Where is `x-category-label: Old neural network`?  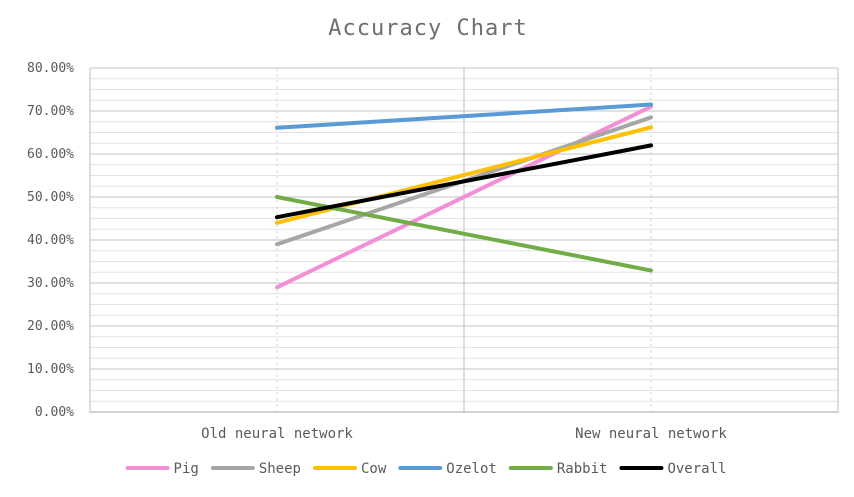 x-category-label: Old neural network is located at coordinates (277, 434).